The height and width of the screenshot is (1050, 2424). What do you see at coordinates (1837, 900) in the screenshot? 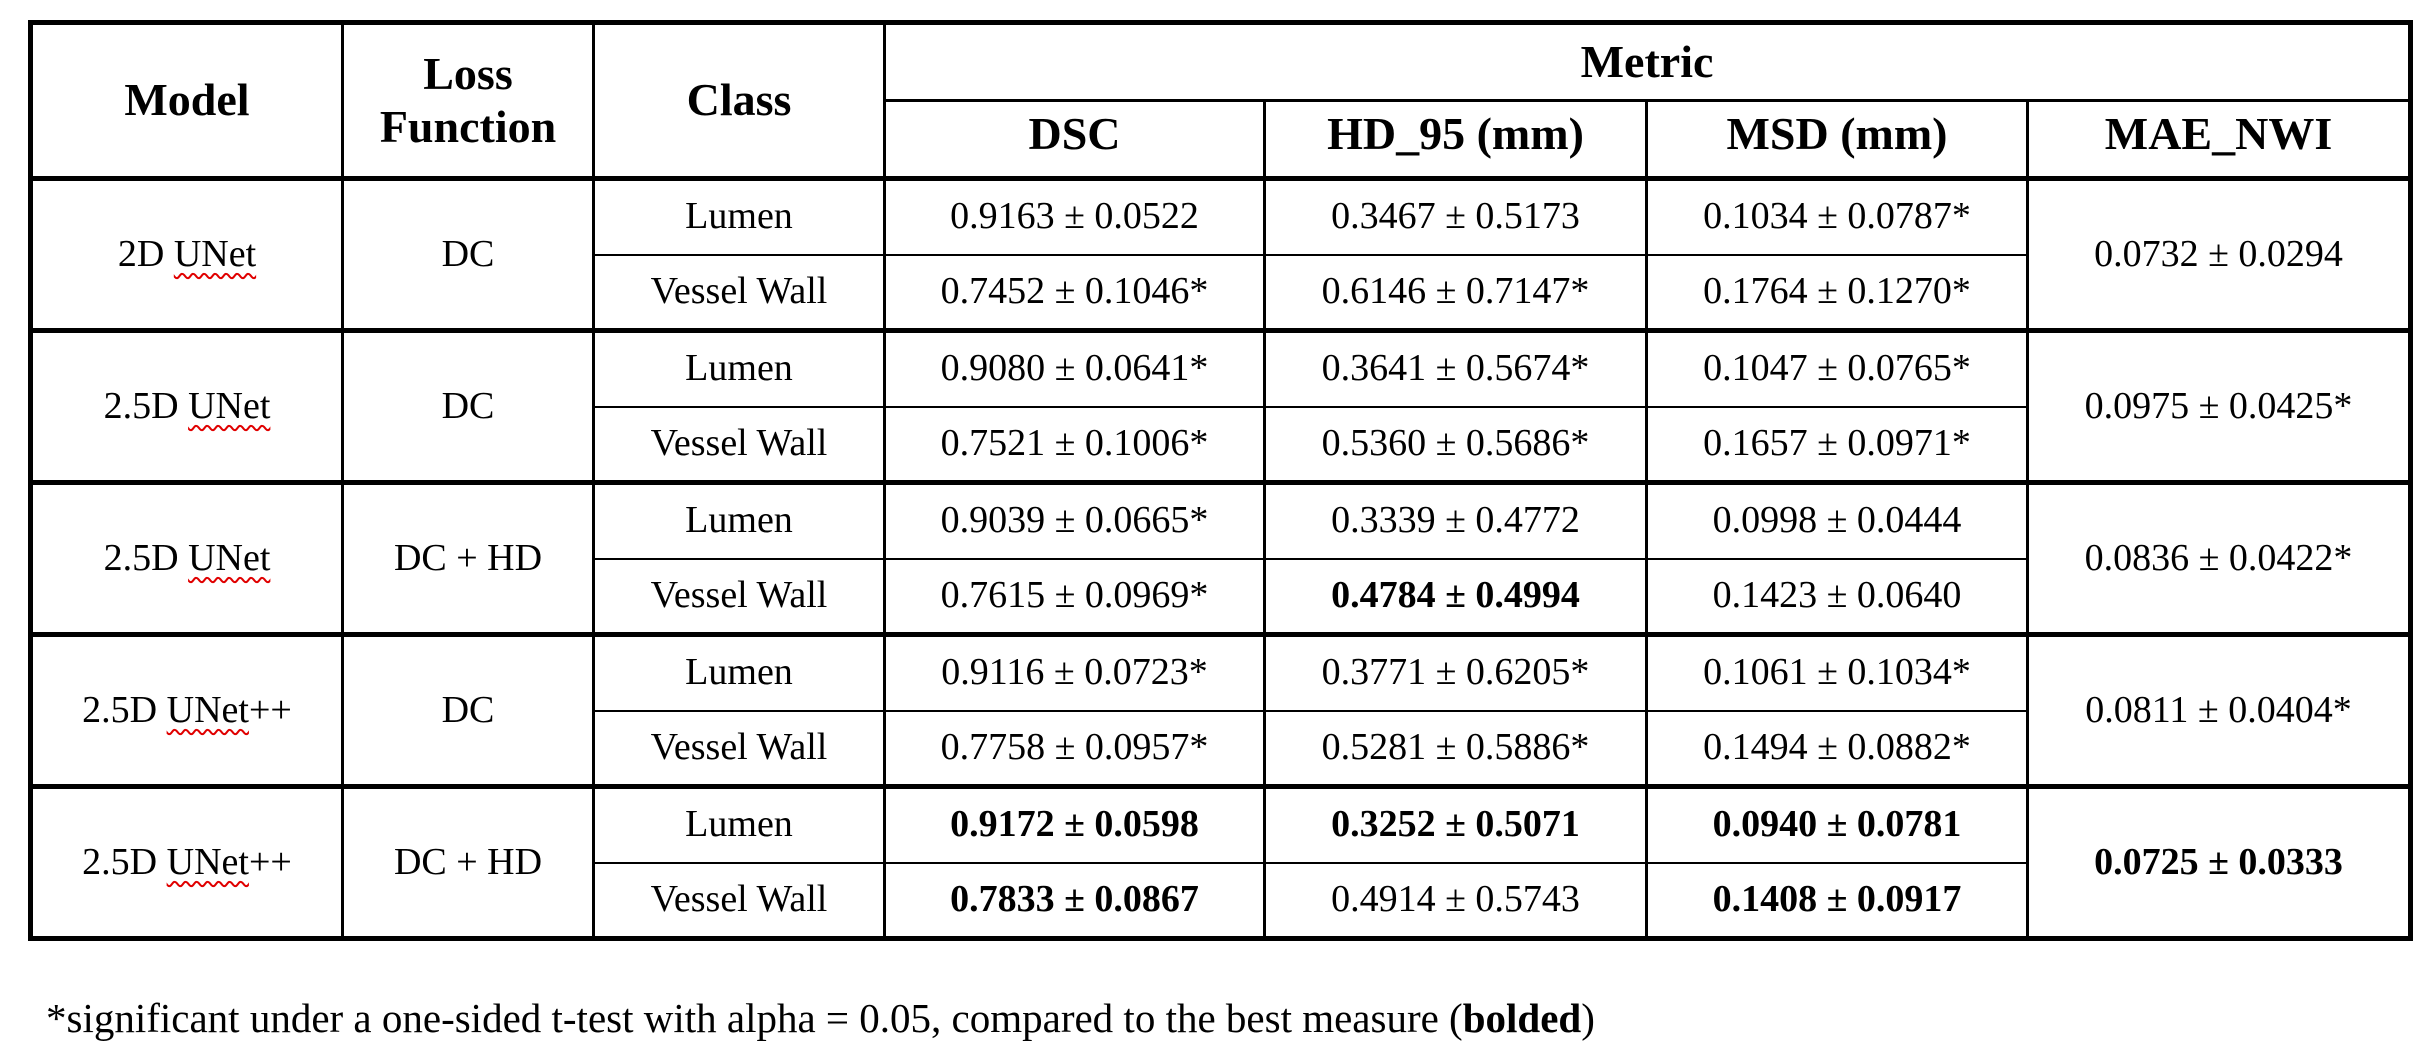
I see `msd-value-cell: 0.1408 ± 0.0917` at bounding box center [1837, 900].